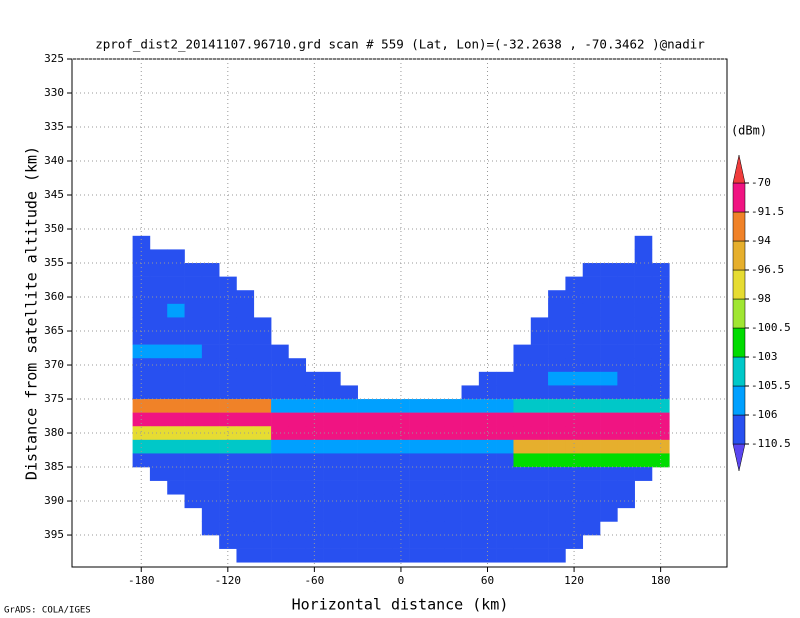 This screenshot has width=800, height=618. I want to click on colorbar-label: -100.5, so click(771, 327).